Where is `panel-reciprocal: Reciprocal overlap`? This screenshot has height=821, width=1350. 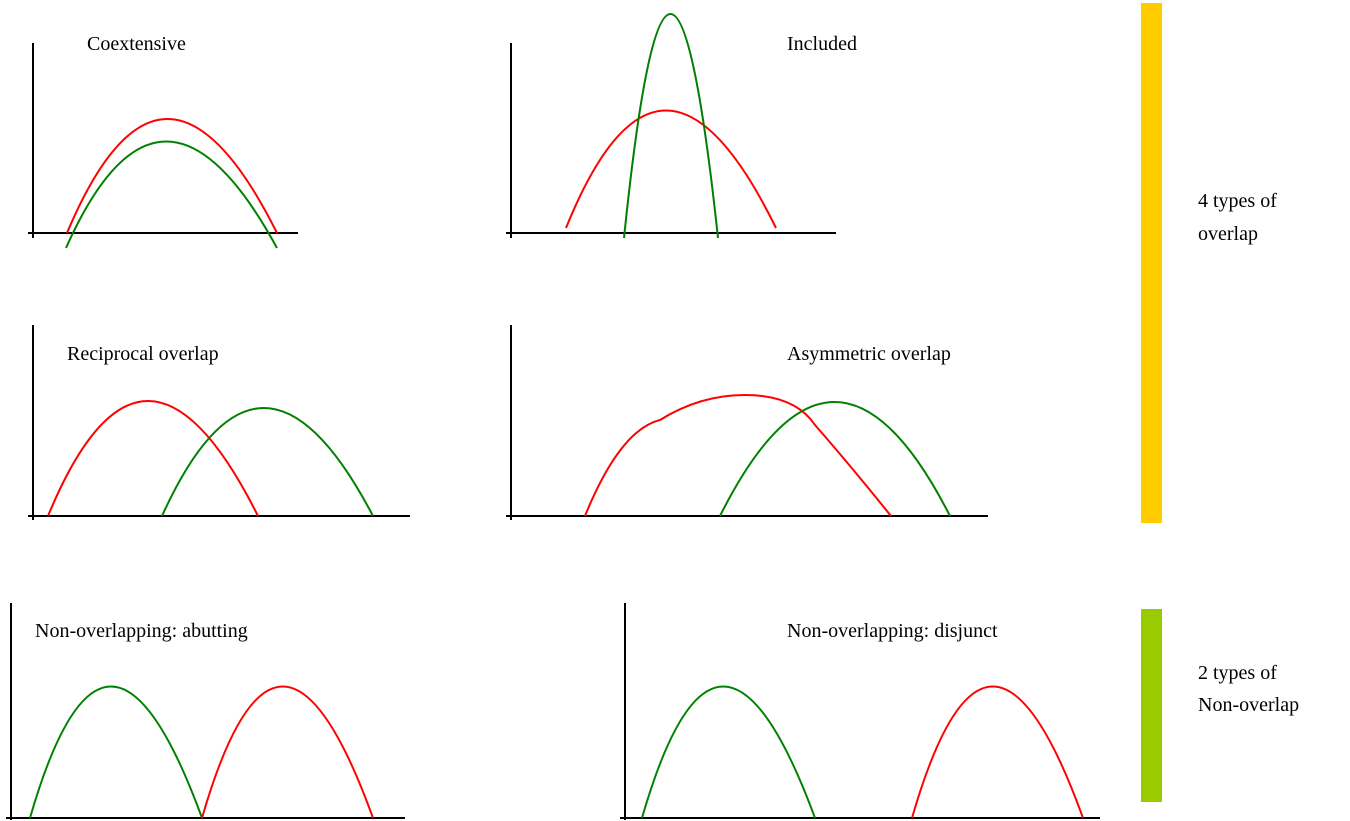
panel-reciprocal: Reciprocal overlap is located at coordinates (219, 422).